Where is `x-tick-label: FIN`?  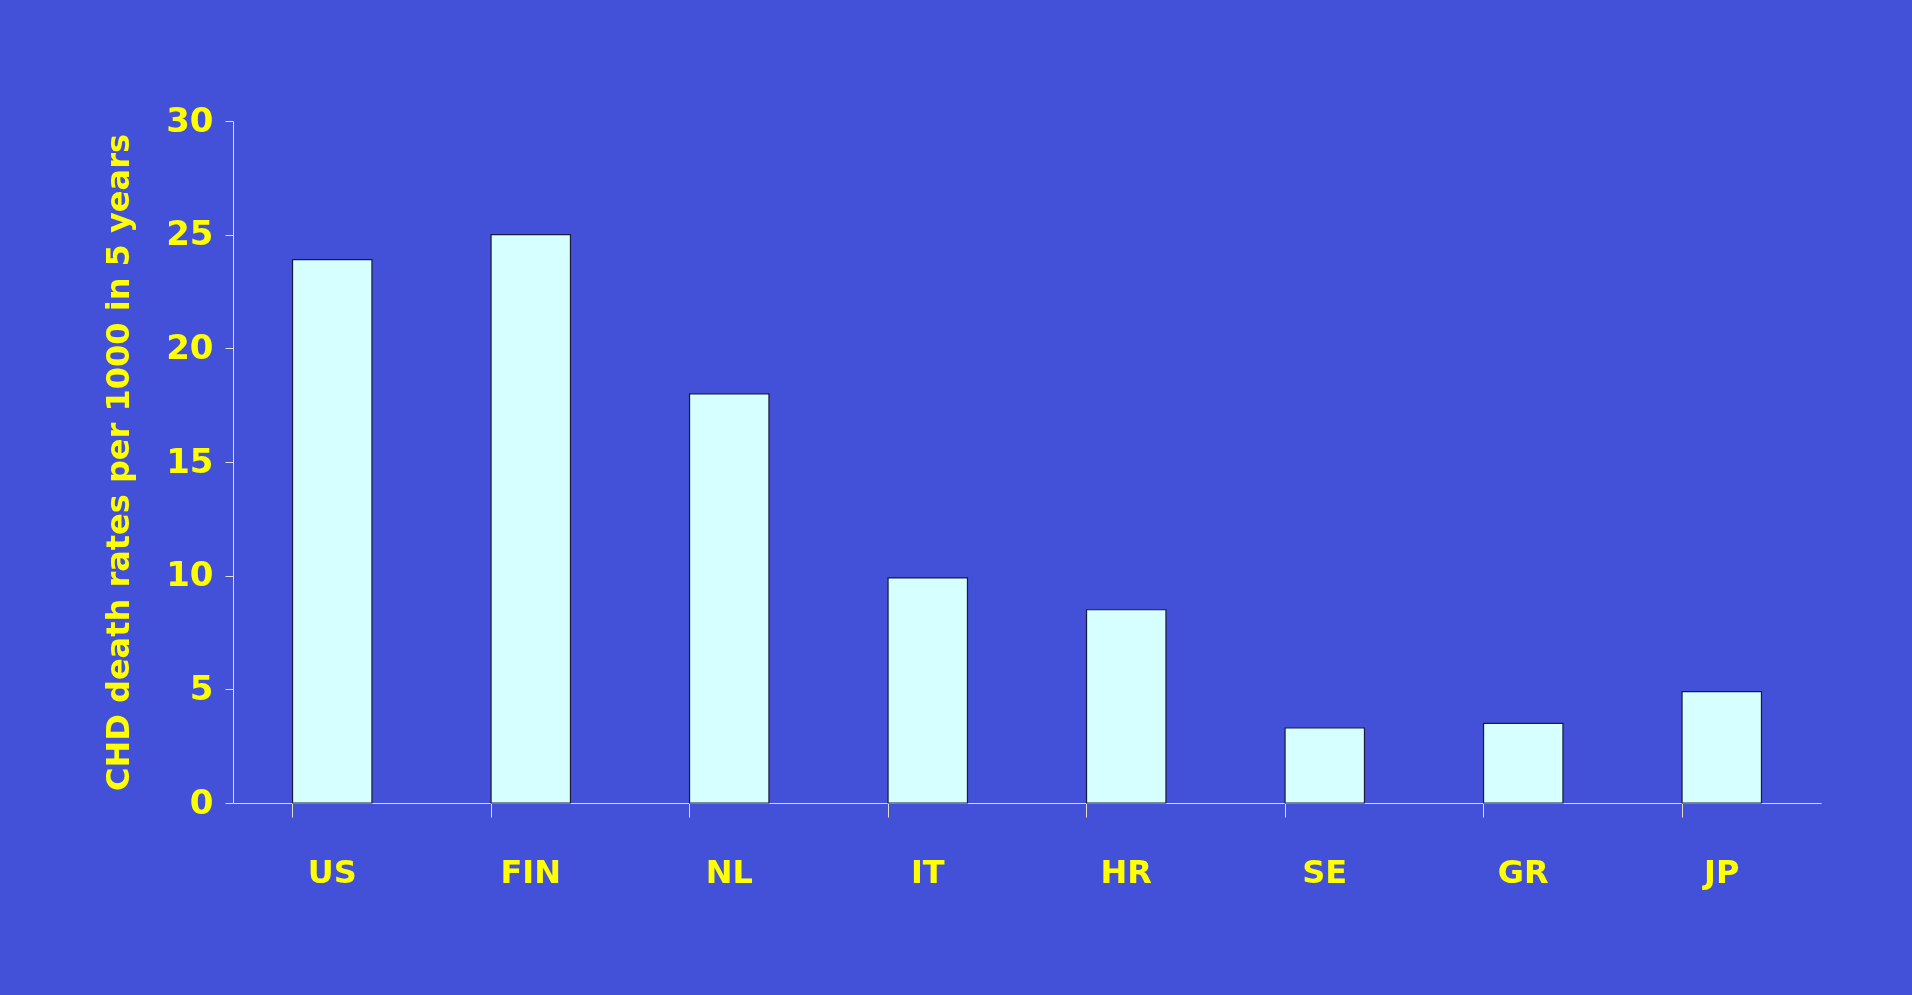
x-tick-label: FIN is located at coordinates (531, 871).